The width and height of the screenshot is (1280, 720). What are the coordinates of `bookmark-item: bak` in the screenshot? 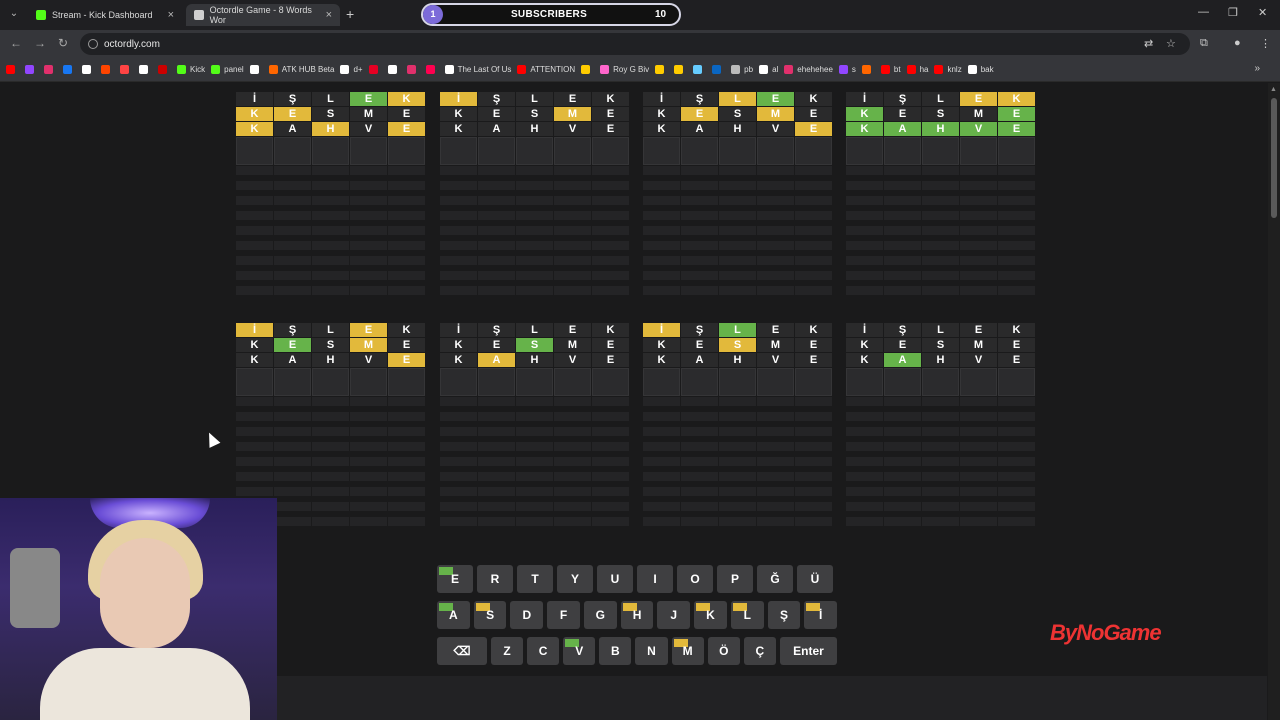 It's located at (980, 69).